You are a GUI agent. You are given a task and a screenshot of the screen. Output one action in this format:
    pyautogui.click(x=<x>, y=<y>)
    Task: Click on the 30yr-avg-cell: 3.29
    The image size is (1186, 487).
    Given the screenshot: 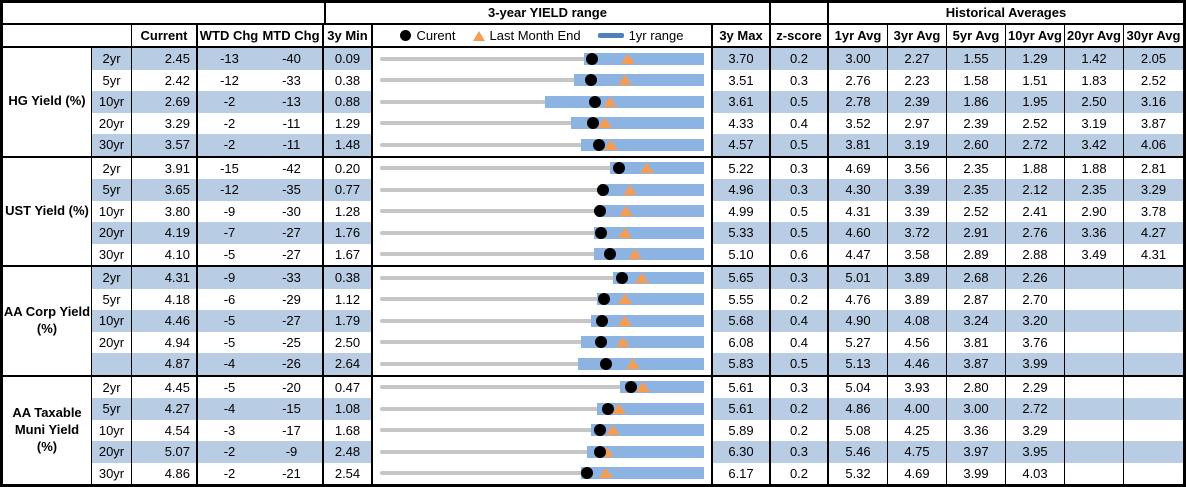 What is the action you would take?
    pyautogui.click(x=1153, y=190)
    